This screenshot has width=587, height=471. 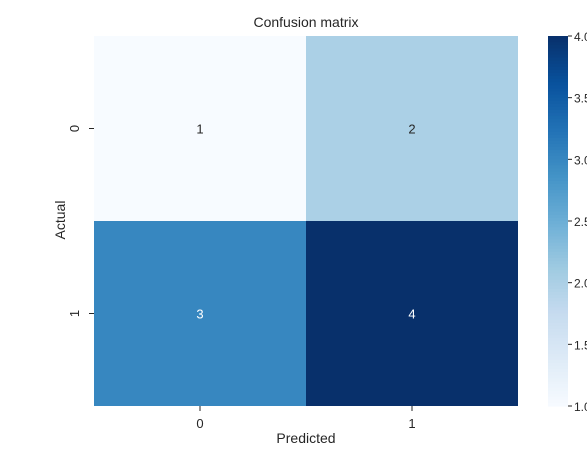 I want to click on cell-annotation: 3, so click(x=199, y=314).